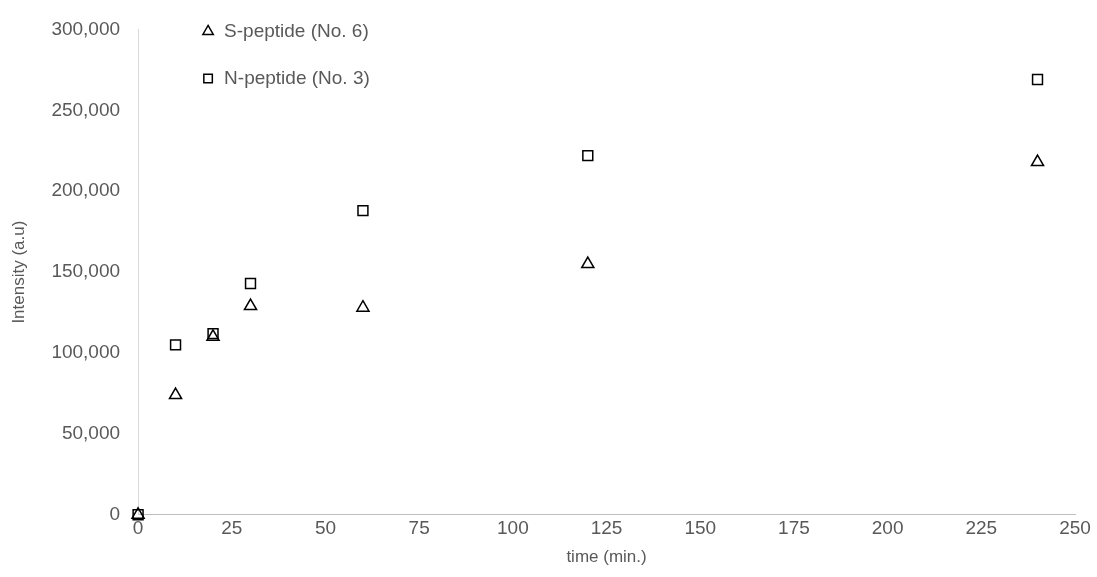 This screenshot has height=577, width=1097. I want to click on x-tick-label: 125, so click(606, 528).